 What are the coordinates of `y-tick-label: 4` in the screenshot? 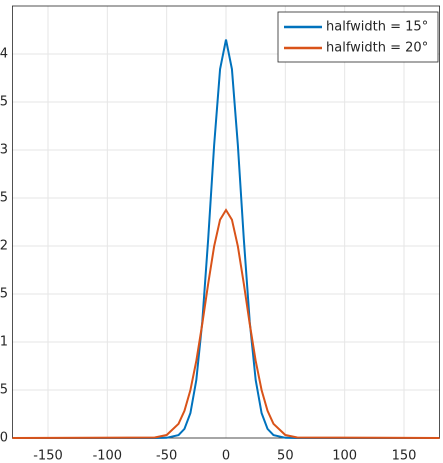 It's located at (4, 54).